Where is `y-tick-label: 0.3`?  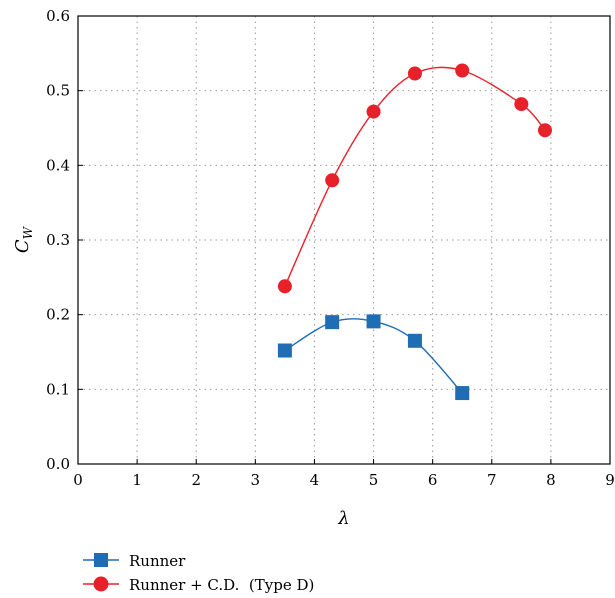
y-tick-label: 0.3 is located at coordinates (58, 240).